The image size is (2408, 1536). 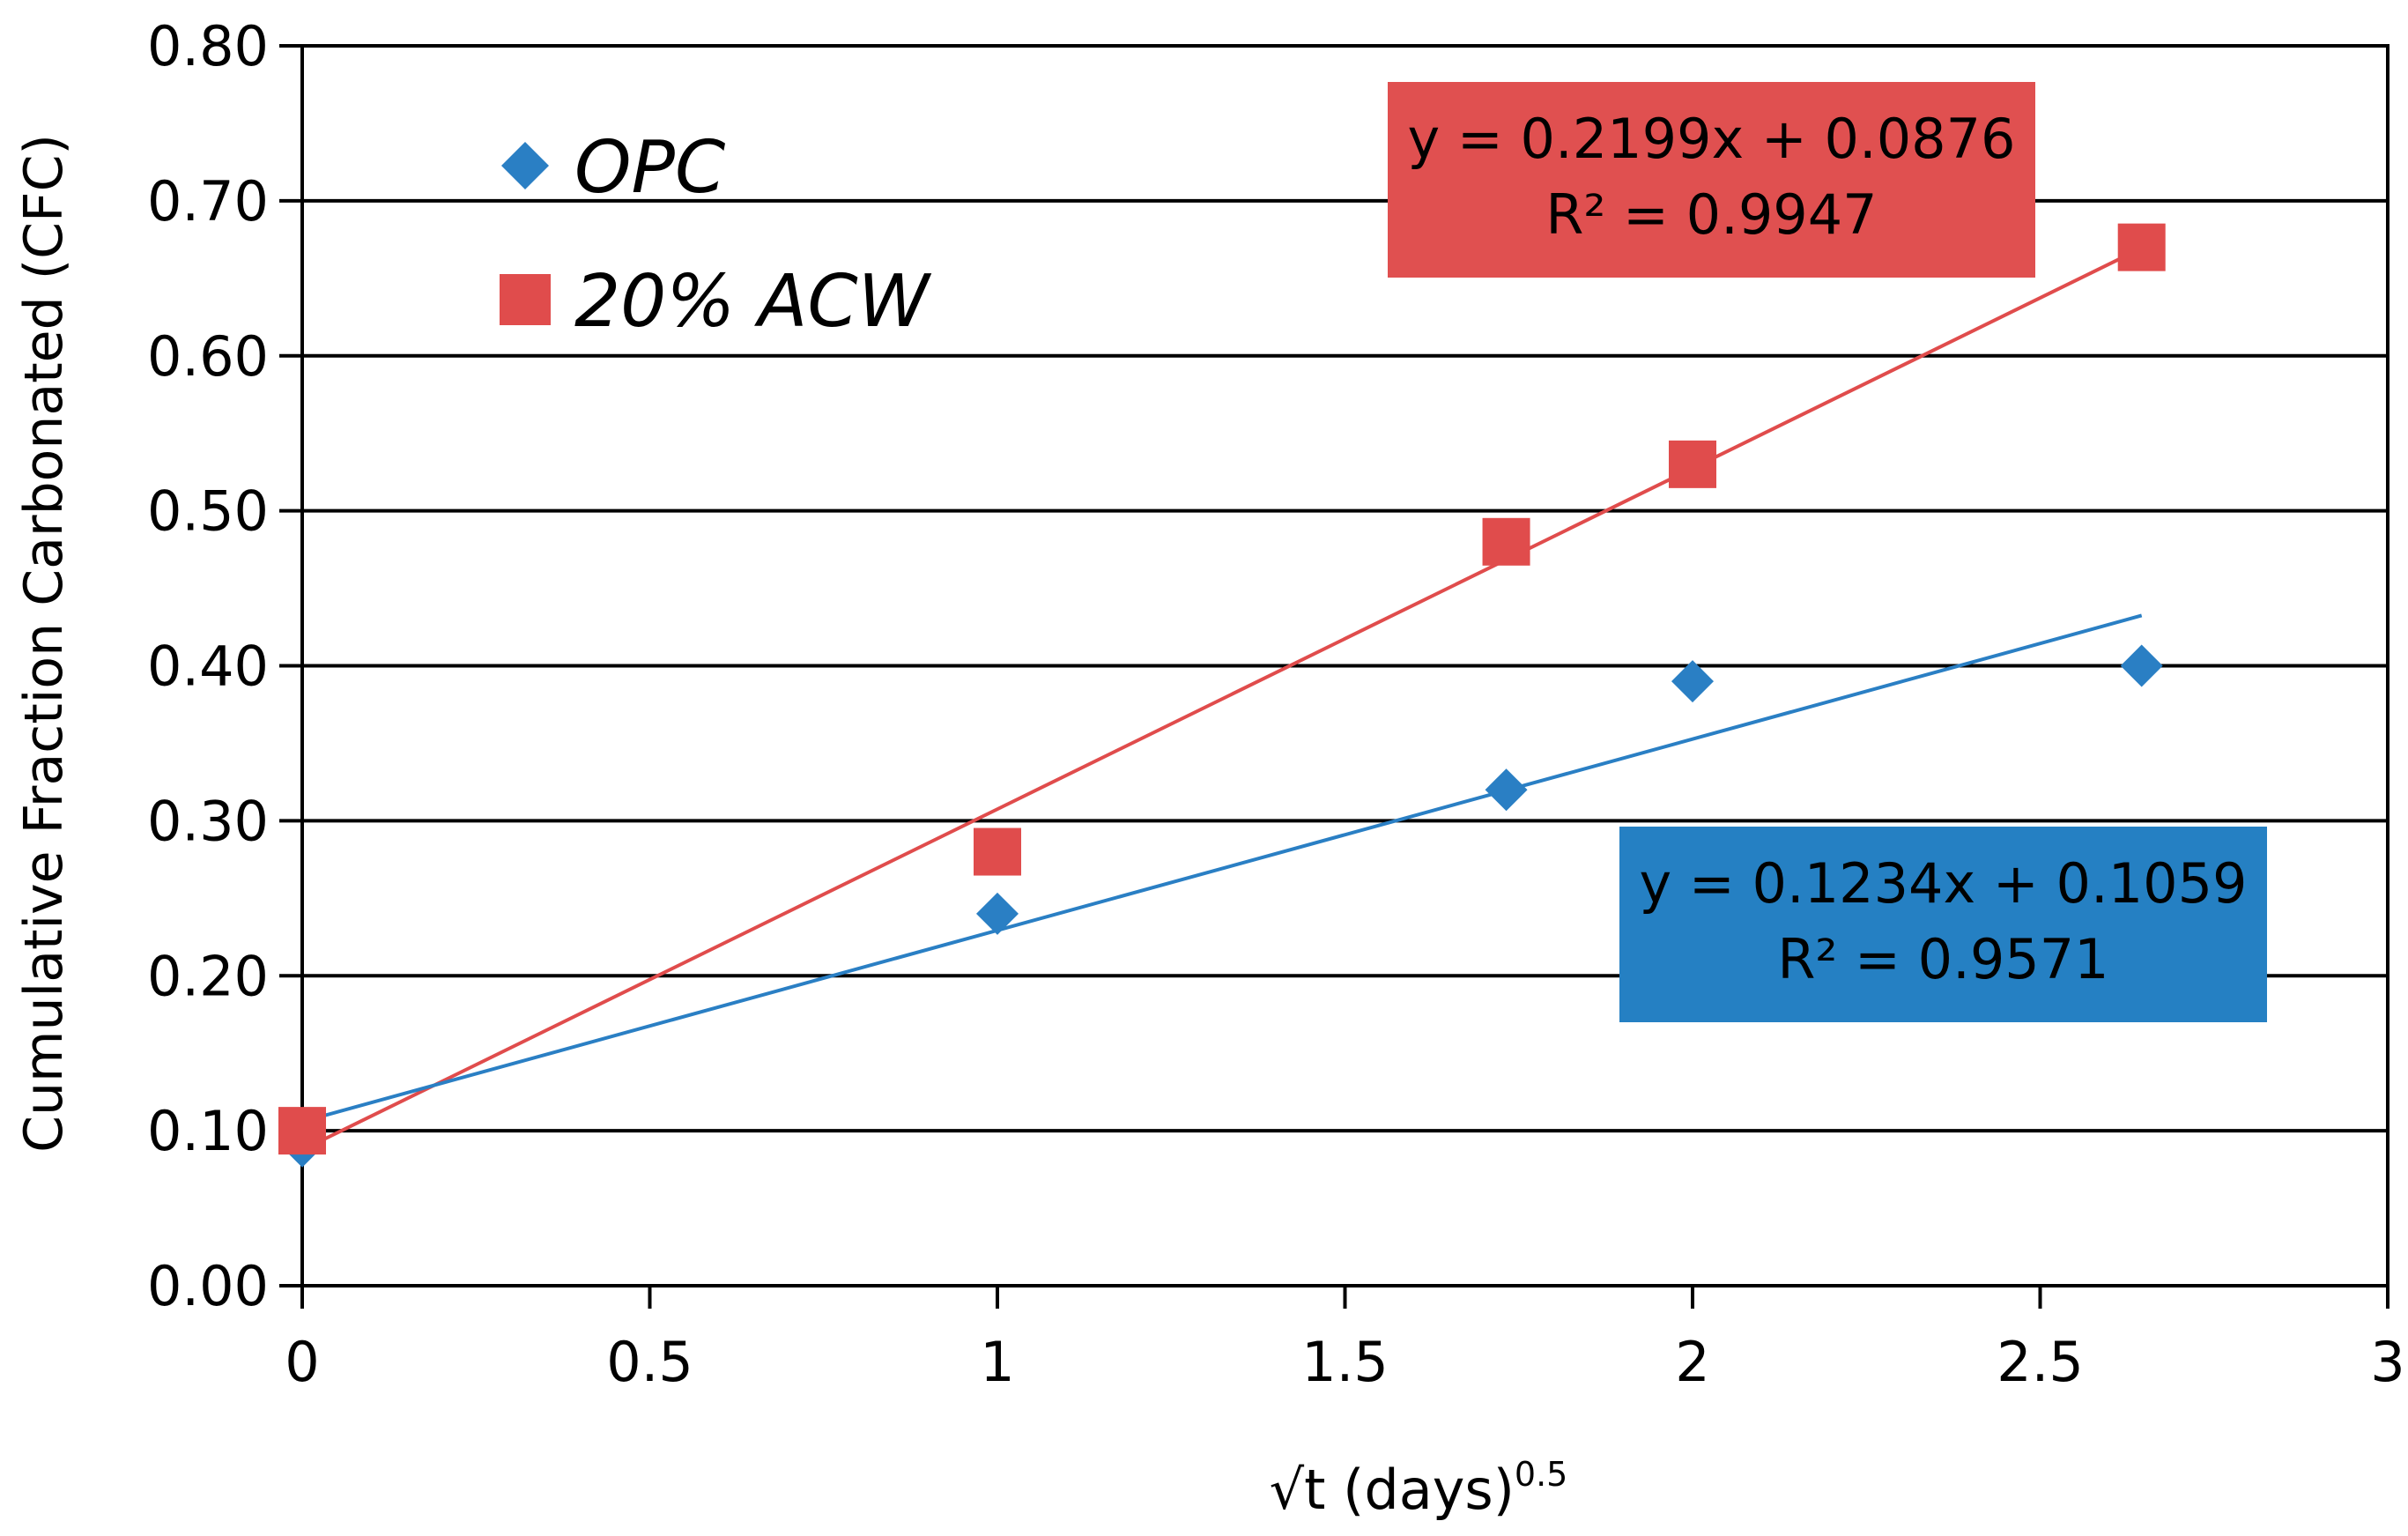 What do you see at coordinates (208, 356) in the screenshot?
I see `y-tick-label: 0.60` at bounding box center [208, 356].